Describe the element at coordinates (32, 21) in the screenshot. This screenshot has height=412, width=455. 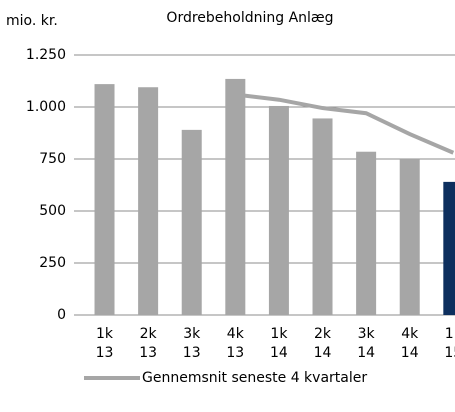
I see `y-axis-label: mio. kr.` at that location.